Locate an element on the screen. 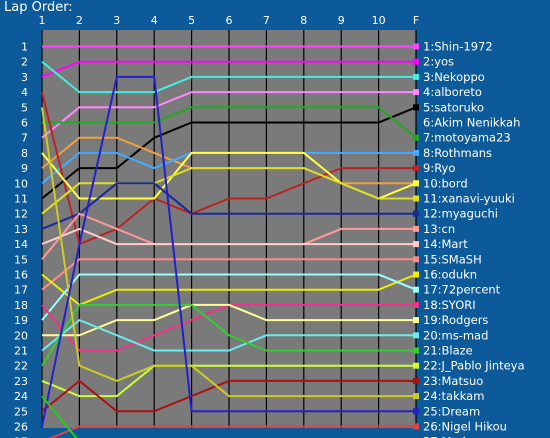  legend-entry: 14:Mart is located at coordinates (445, 244).